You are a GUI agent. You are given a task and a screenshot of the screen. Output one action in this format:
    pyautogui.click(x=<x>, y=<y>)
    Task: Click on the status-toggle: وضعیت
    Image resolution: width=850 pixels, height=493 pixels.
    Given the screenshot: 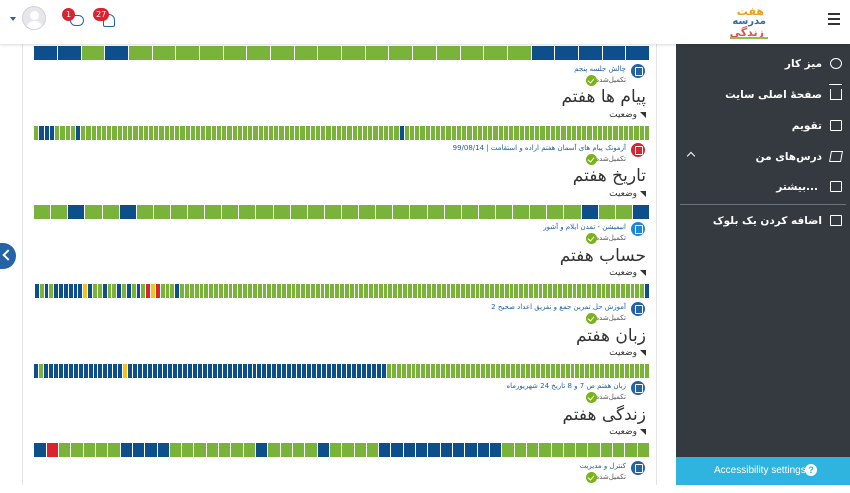 What is the action you would take?
    pyautogui.click(x=627, y=353)
    